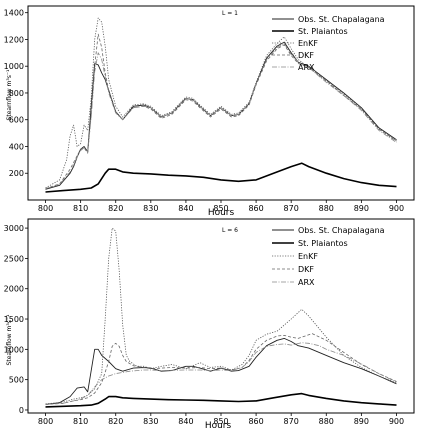 The width and height of the screenshot is (421, 434). What do you see at coordinates (14, 13) in the screenshot?
I see `y-tick-label: 1400` at bounding box center [14, 13].